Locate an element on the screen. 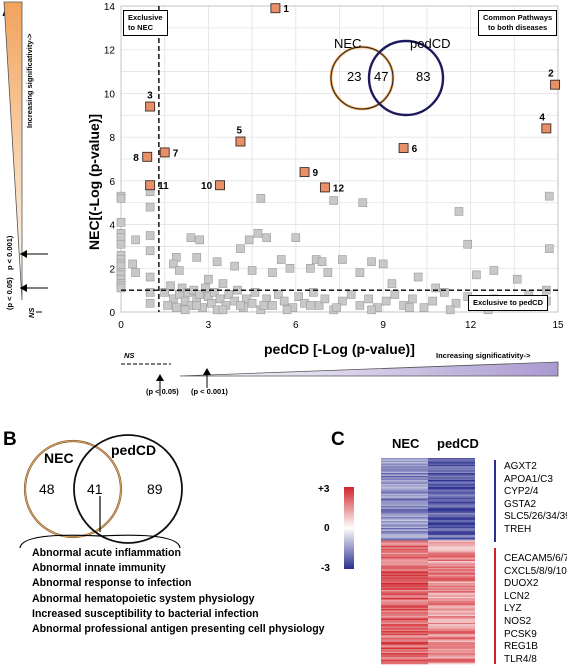 This screenshot has width=567, height=669. gene-label: DUOX2 is located at coordinates (521, 584).